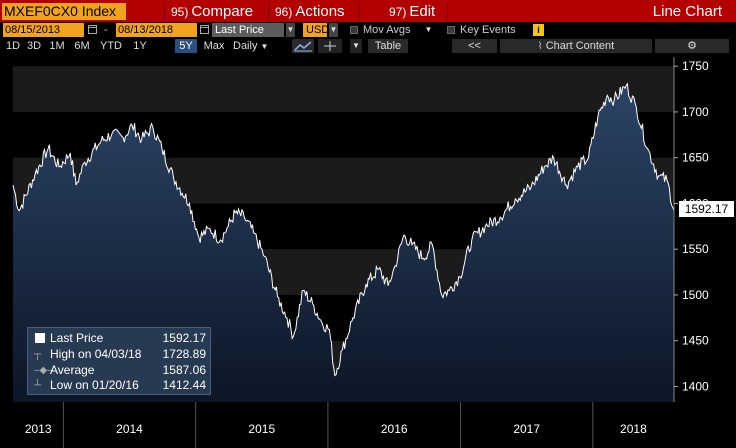  What do you see at coordinates (96, 354) in the screenshot?
I see `legend-label: High on 04/03/18` at bounding box center [96, 354].